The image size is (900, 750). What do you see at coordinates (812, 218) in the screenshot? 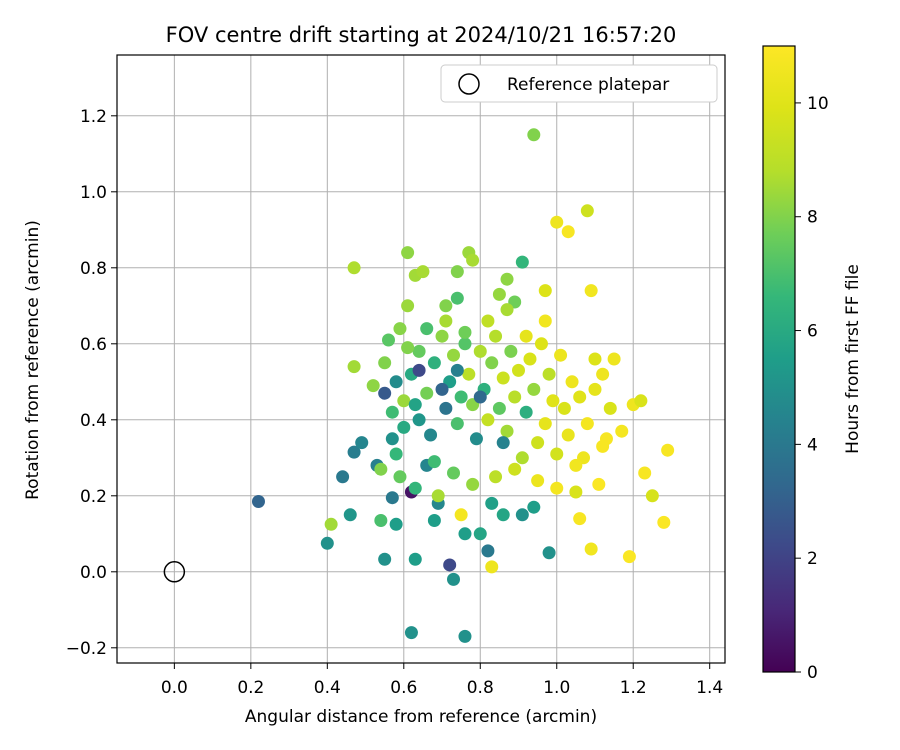
I see `colorbar-tick-label: 8` at bounding box center [812, 218].